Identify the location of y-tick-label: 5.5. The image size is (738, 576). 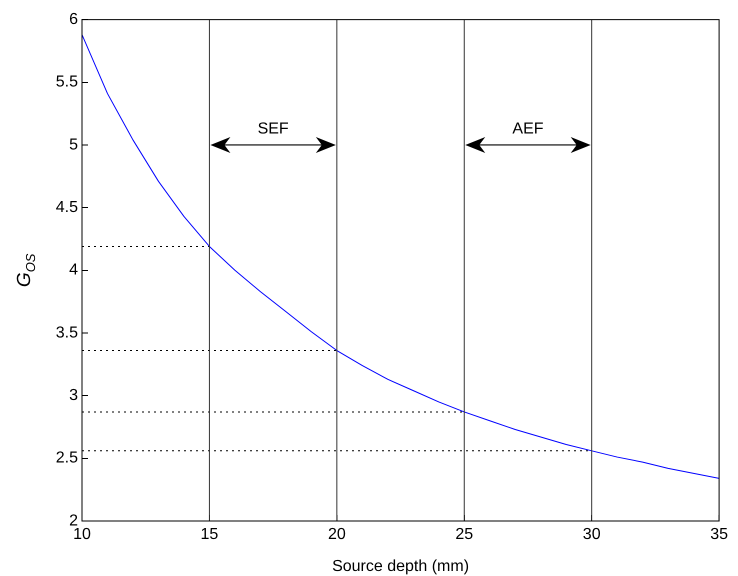
(67, 82).